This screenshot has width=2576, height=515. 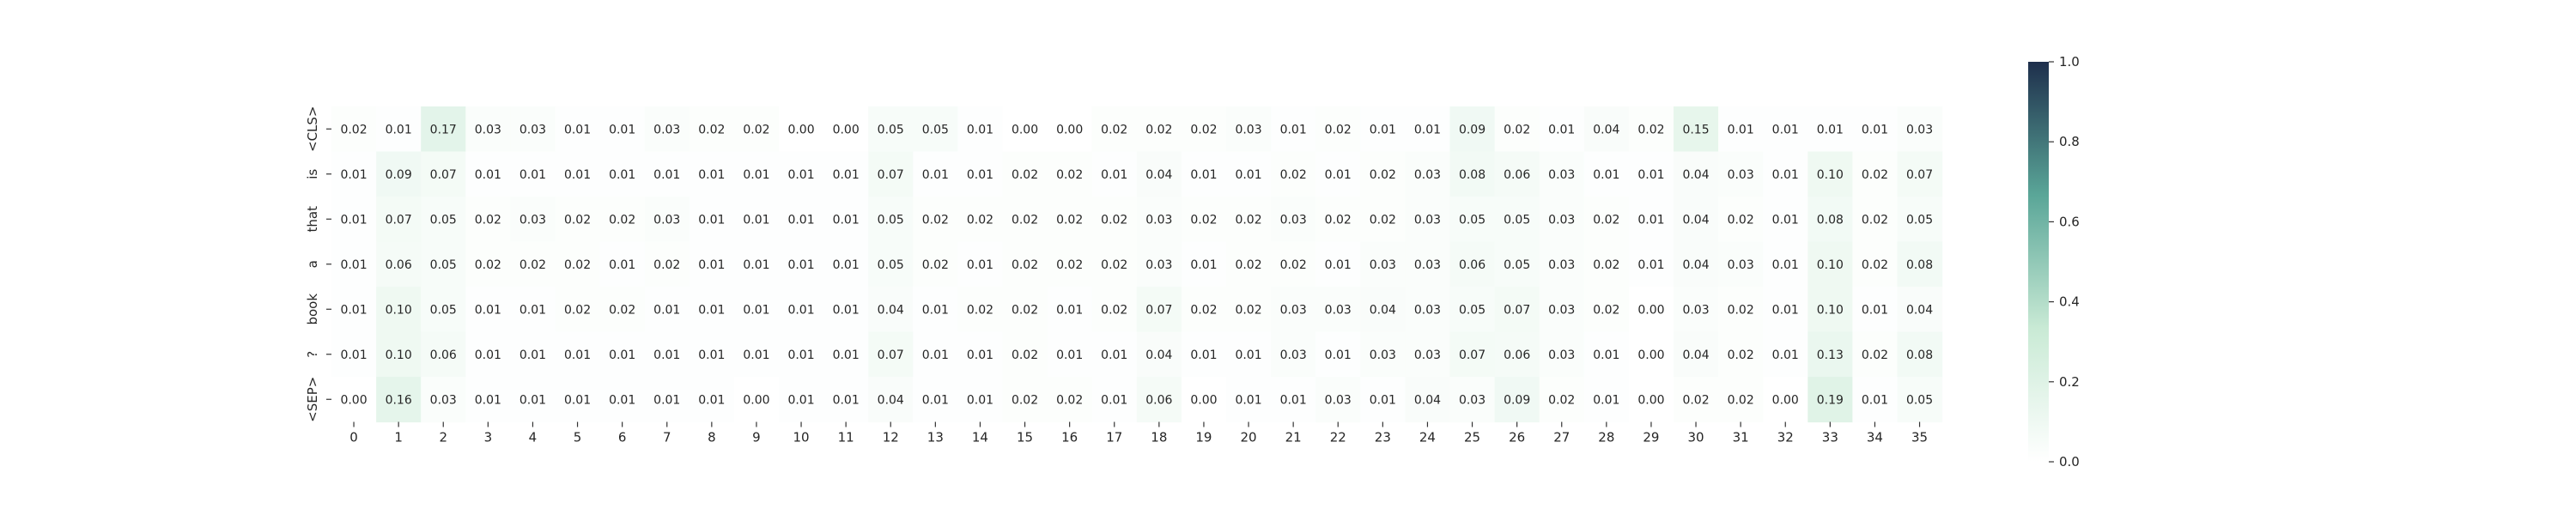 What do you see at coordinates (1517, 175) in the screenshot?
I see `cell-value-label: 0.06` at bounding box center [1517, 175].